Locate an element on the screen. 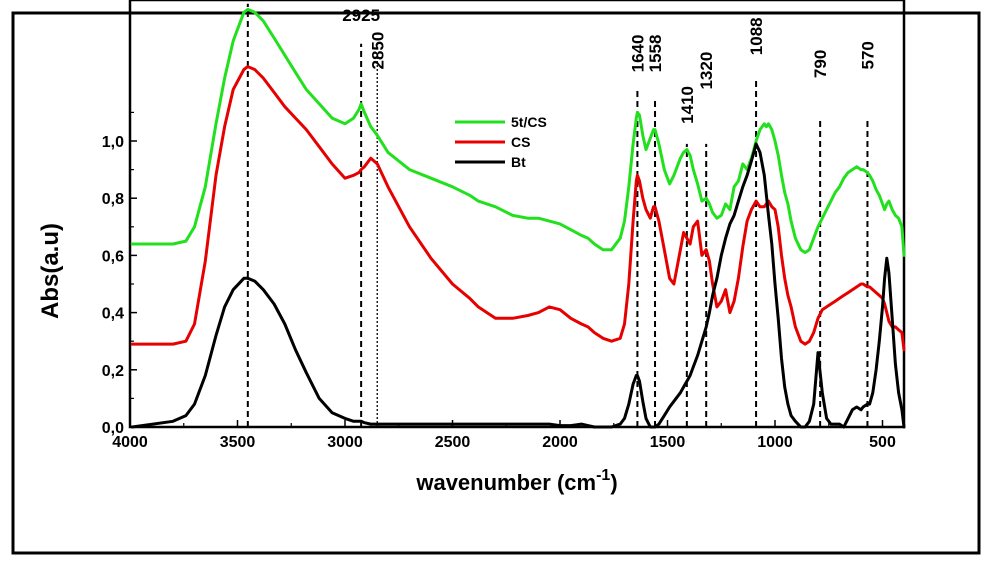 This screenshot has height=561, width=992. y-tick-label-0,6: 0,6 is located at coordinates (113, 256).